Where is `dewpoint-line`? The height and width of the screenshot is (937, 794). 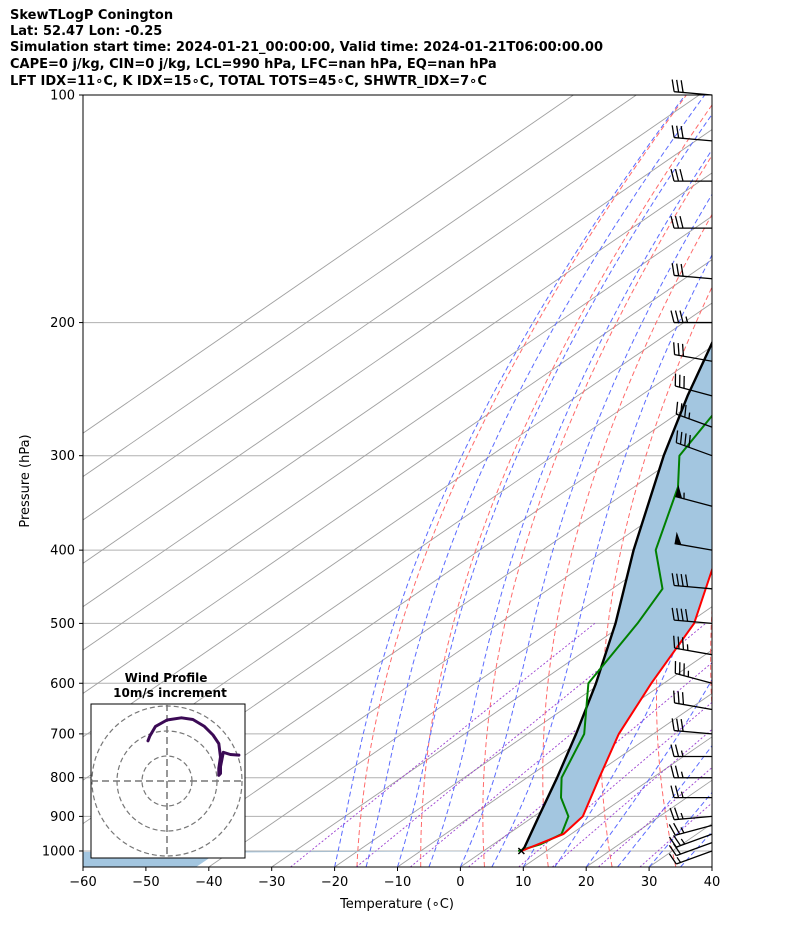 dewpoint-line is located at coordinates (614, 633).